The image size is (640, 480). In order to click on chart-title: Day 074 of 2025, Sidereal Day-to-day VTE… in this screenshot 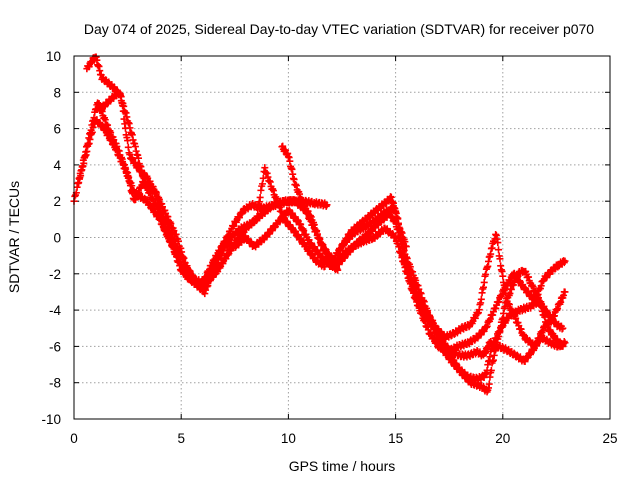, I will do `click(339, 29)`.